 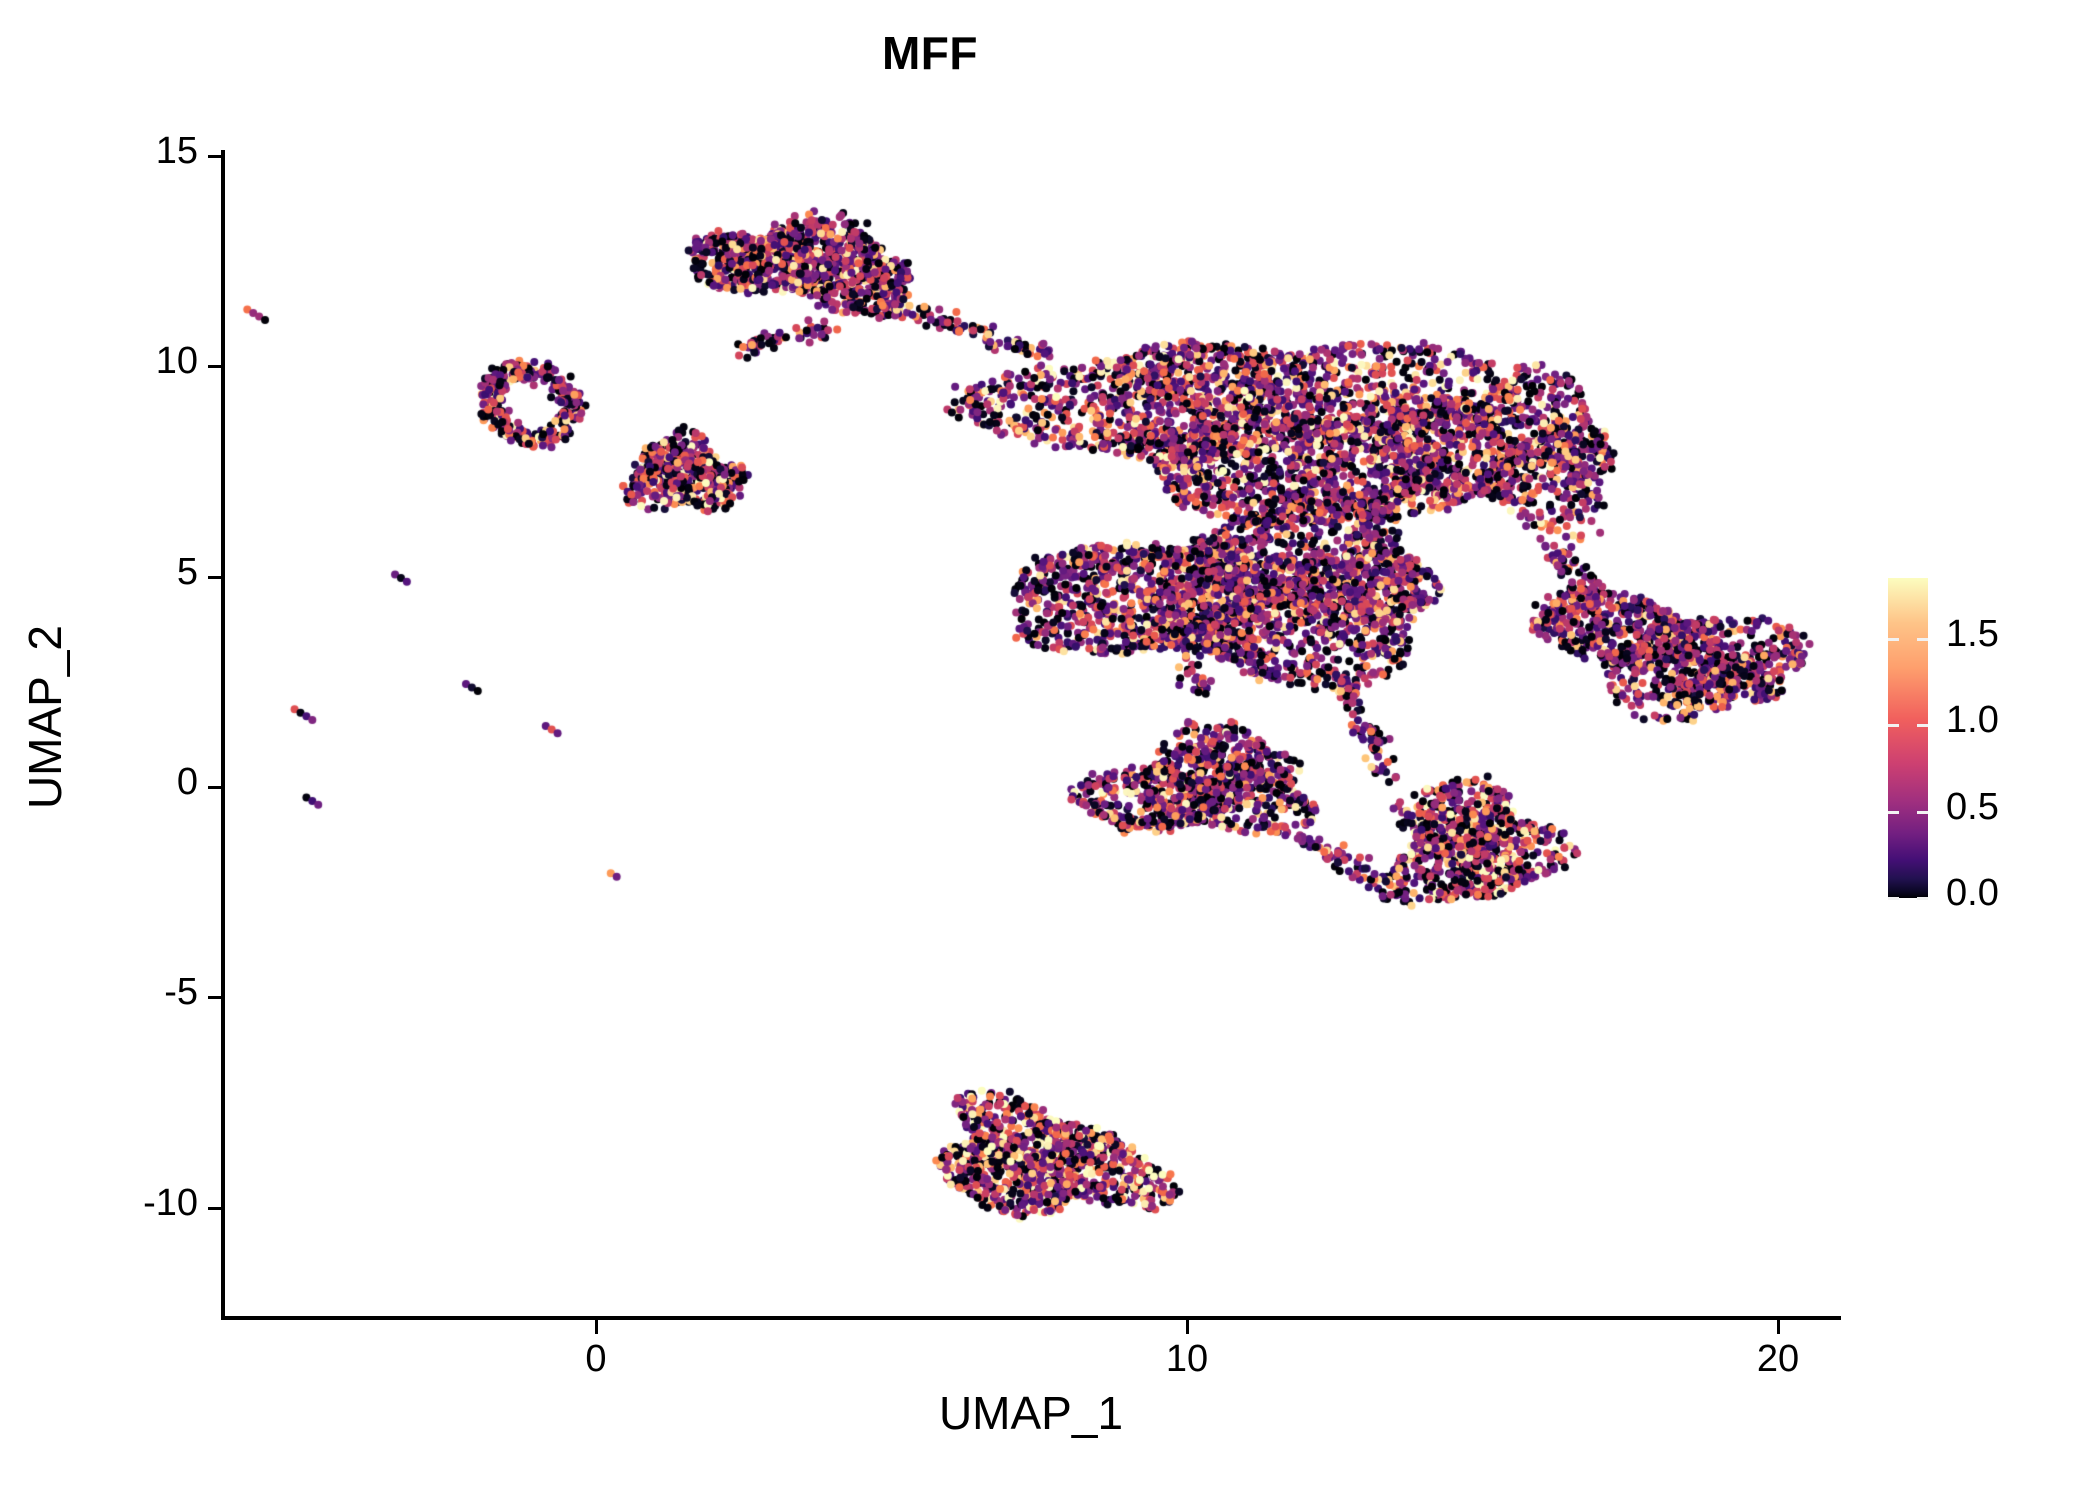 What do you see at coordinates (1972, 893) in the screenshot?
I see `colorbar-tick-label: 0.0` at bounding box center [1972, 893].